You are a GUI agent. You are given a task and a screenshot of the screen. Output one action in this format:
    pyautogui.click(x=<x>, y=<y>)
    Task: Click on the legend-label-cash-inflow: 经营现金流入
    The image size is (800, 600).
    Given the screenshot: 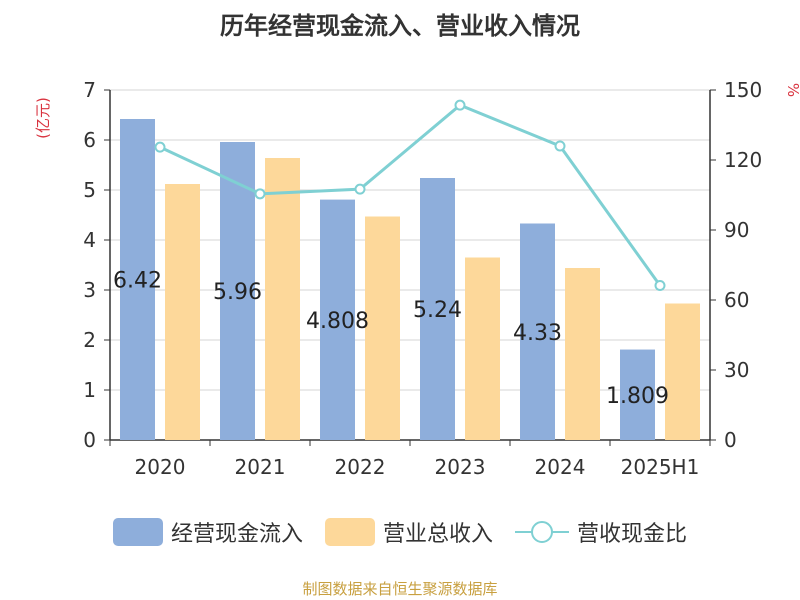 What is the action you would take?
    pyautogui.click(x=236, y=534)
    